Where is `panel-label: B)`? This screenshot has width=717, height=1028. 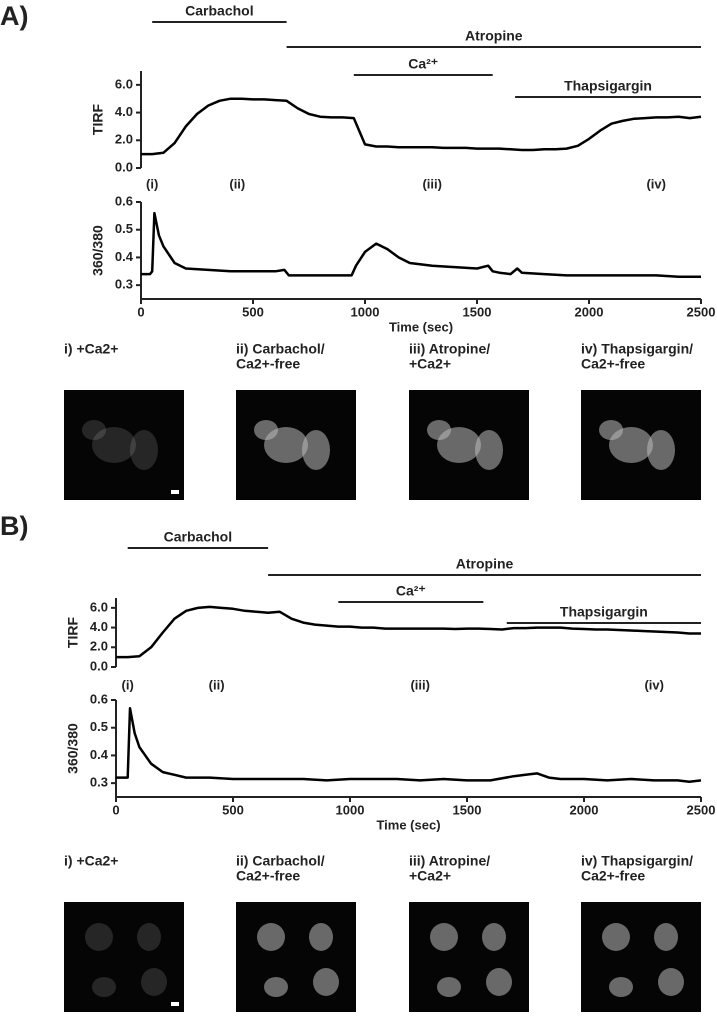
panel-label: B) is located at coordinates (14, 526).